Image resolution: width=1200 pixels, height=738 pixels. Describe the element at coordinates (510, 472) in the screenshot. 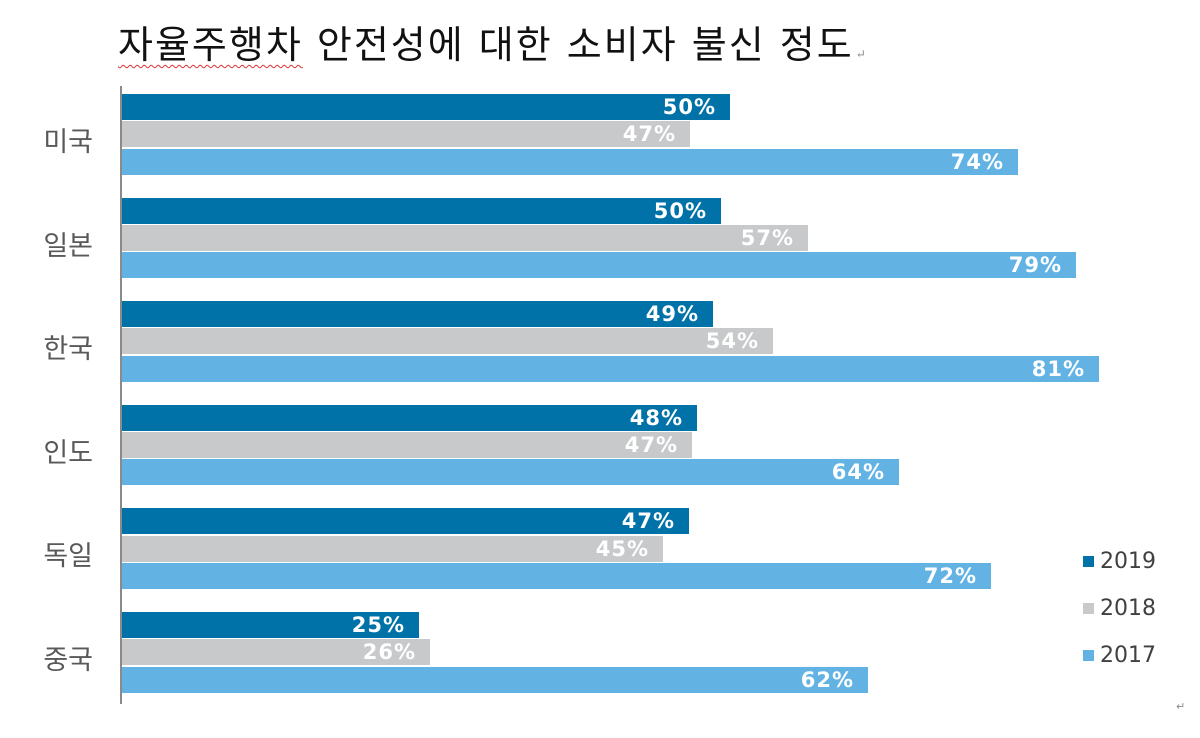

I see `bar-2017: 64%` at that location.